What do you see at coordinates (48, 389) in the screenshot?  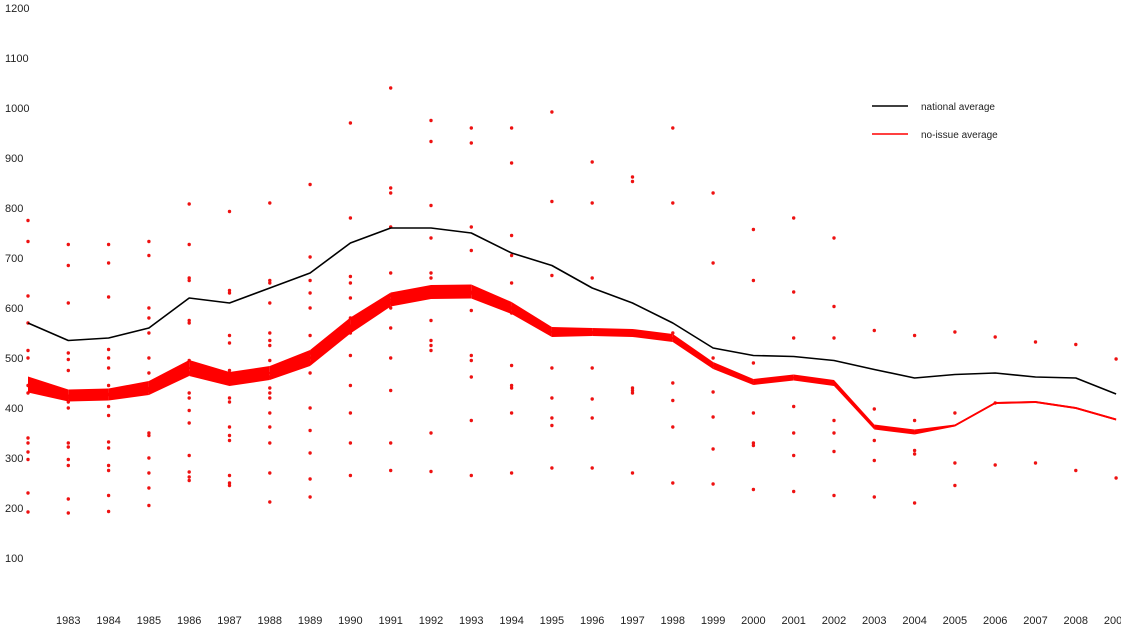 I see `no-issue-band-segment` at bounding box center [48, 389].